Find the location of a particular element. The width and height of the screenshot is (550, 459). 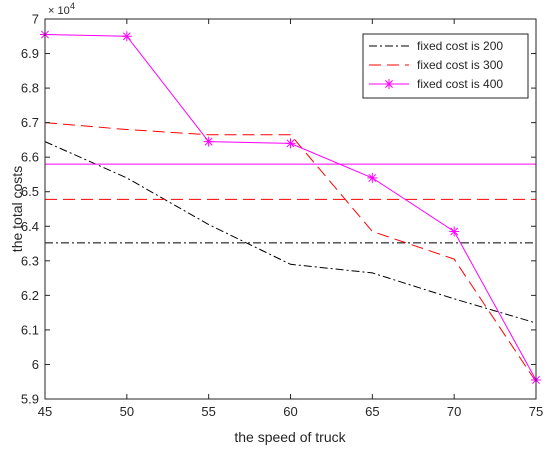

legend-marker is located at coordinates (389, 84).